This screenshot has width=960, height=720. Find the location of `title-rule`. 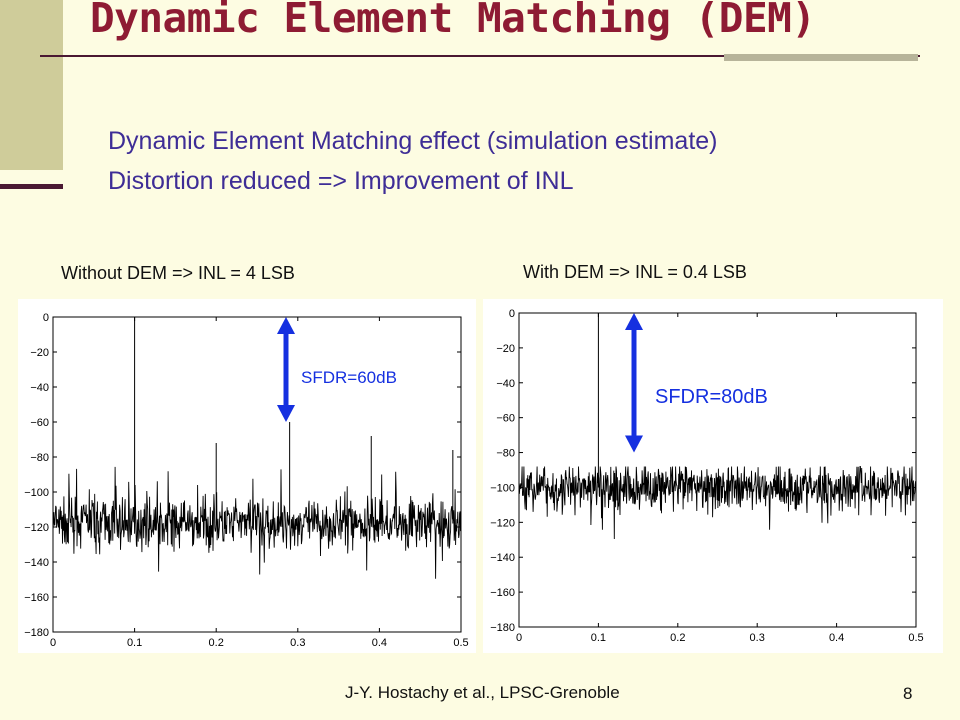

title-rule is located at coordinates (480, 56).